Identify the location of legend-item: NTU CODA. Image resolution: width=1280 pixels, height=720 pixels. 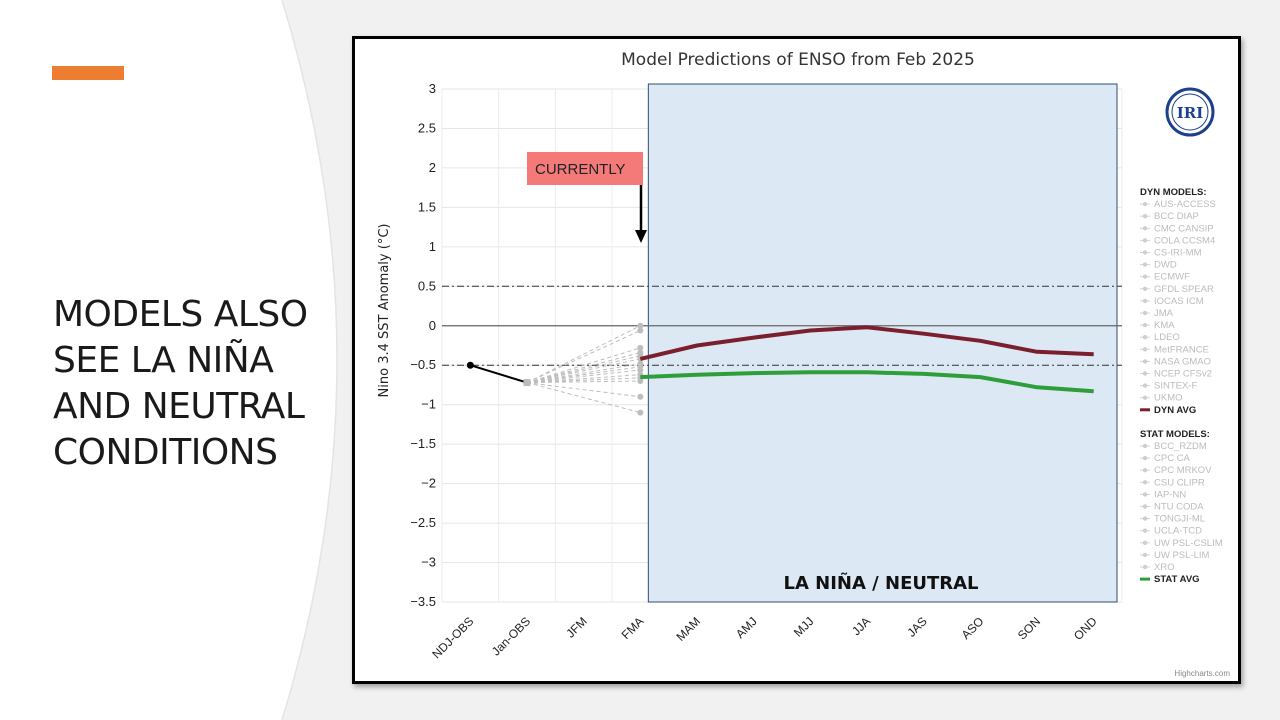
(1179, 507).